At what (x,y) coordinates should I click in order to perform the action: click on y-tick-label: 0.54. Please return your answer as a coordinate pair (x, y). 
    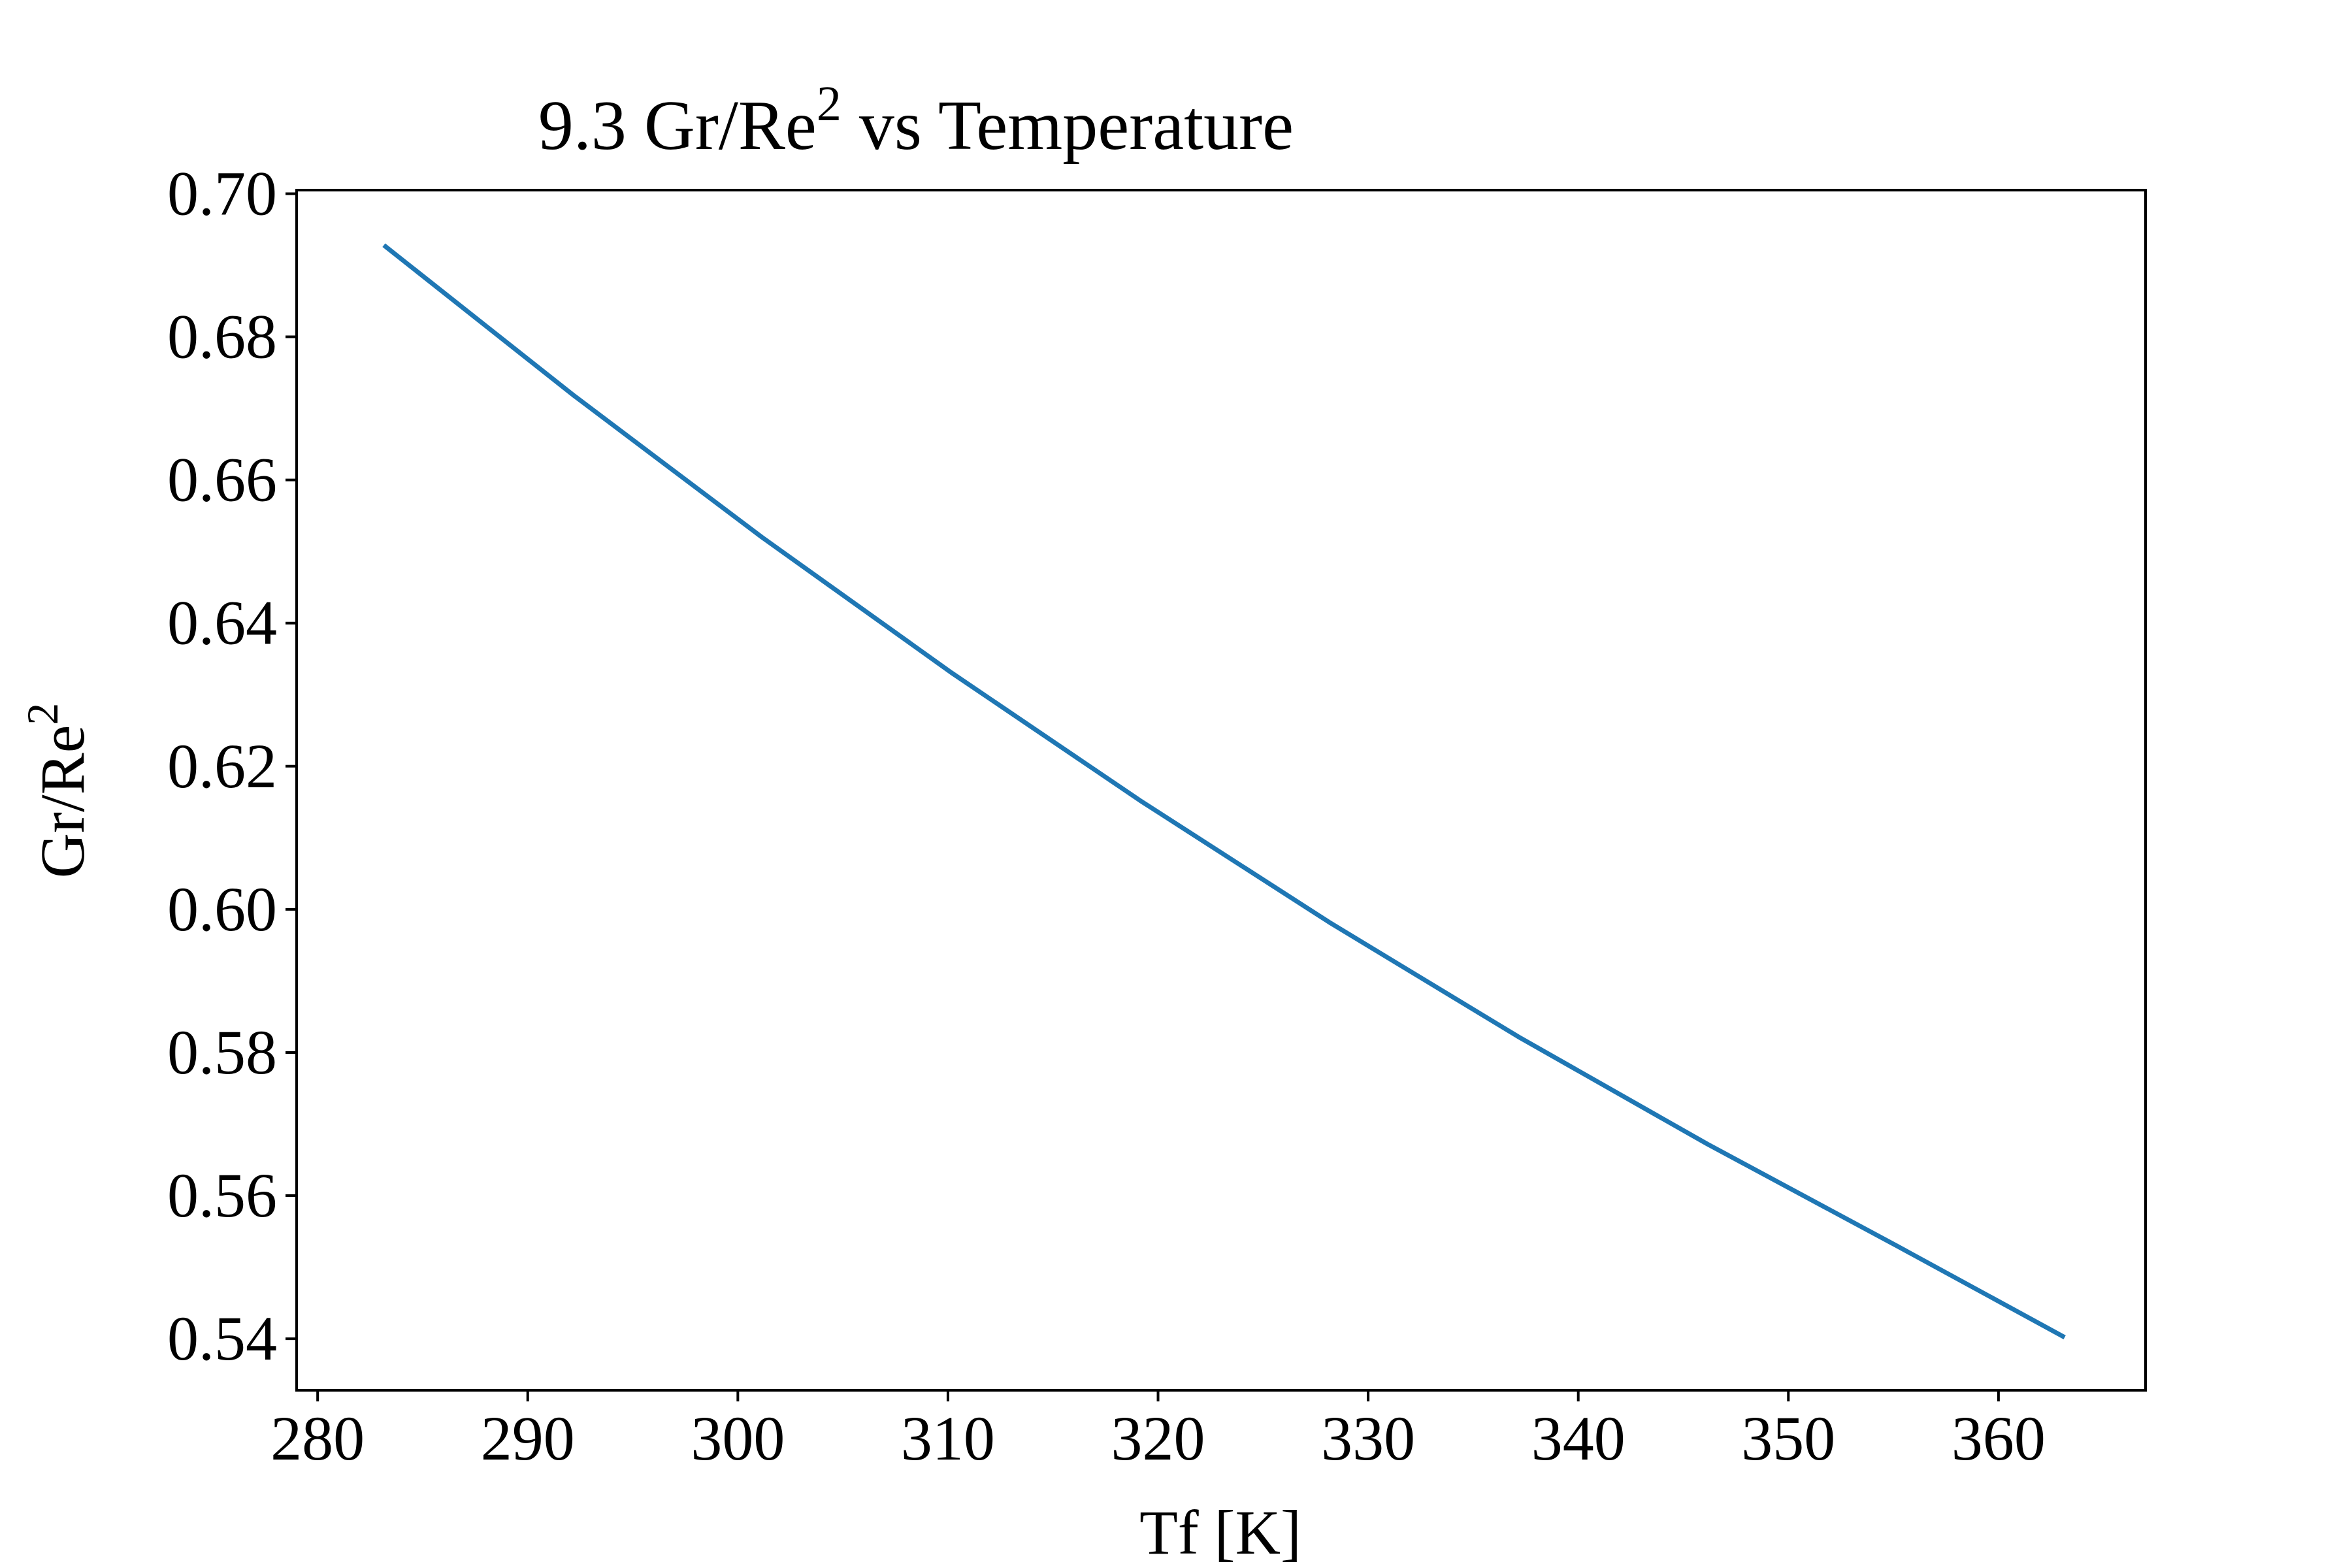
    Looking at the image, I should click on (222, 1338).